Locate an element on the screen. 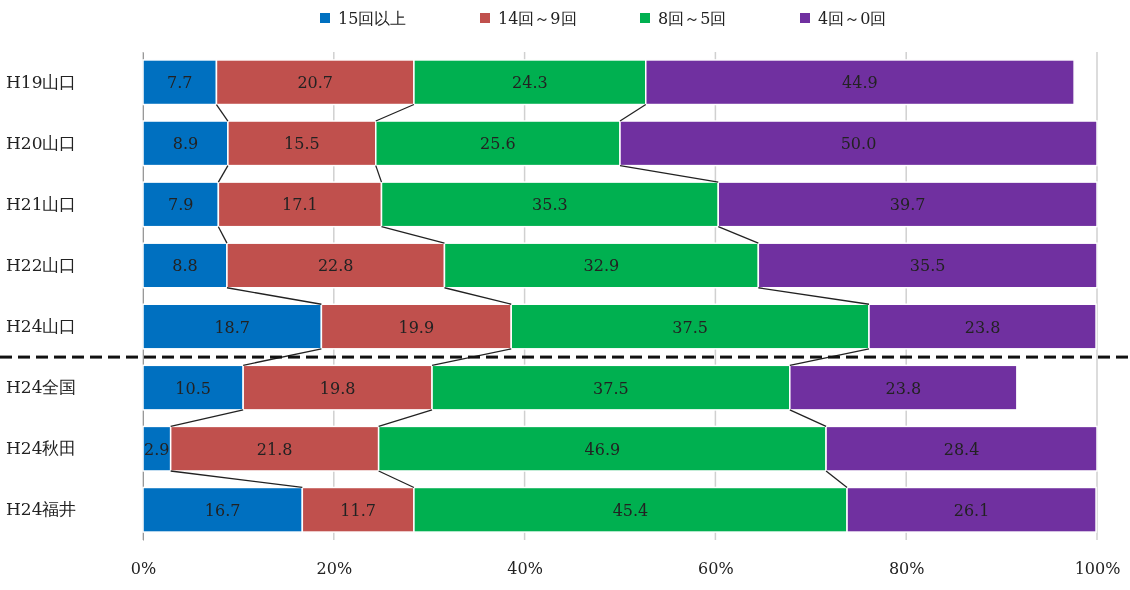 The width and height of the screenshot is (1130, 590). data-label: 18.7 is located at coordinates (232, 327).